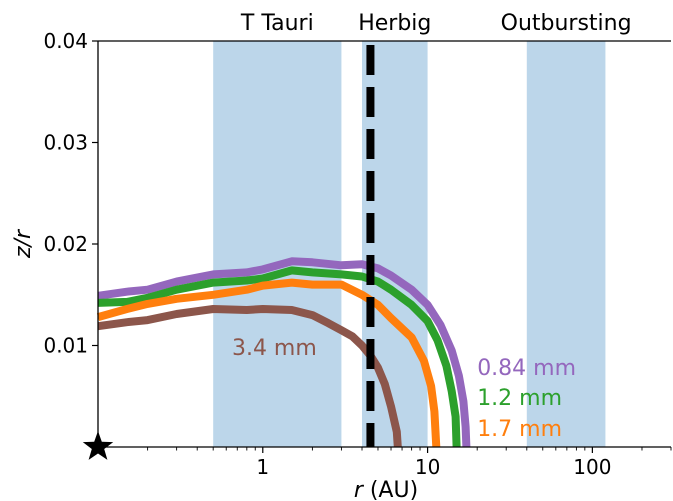 The image size is (673, 501). What do you see at coordinates (427, 467) in the screenshot?
I see `x-tick-label: 10` at bounding box center [427, 467].